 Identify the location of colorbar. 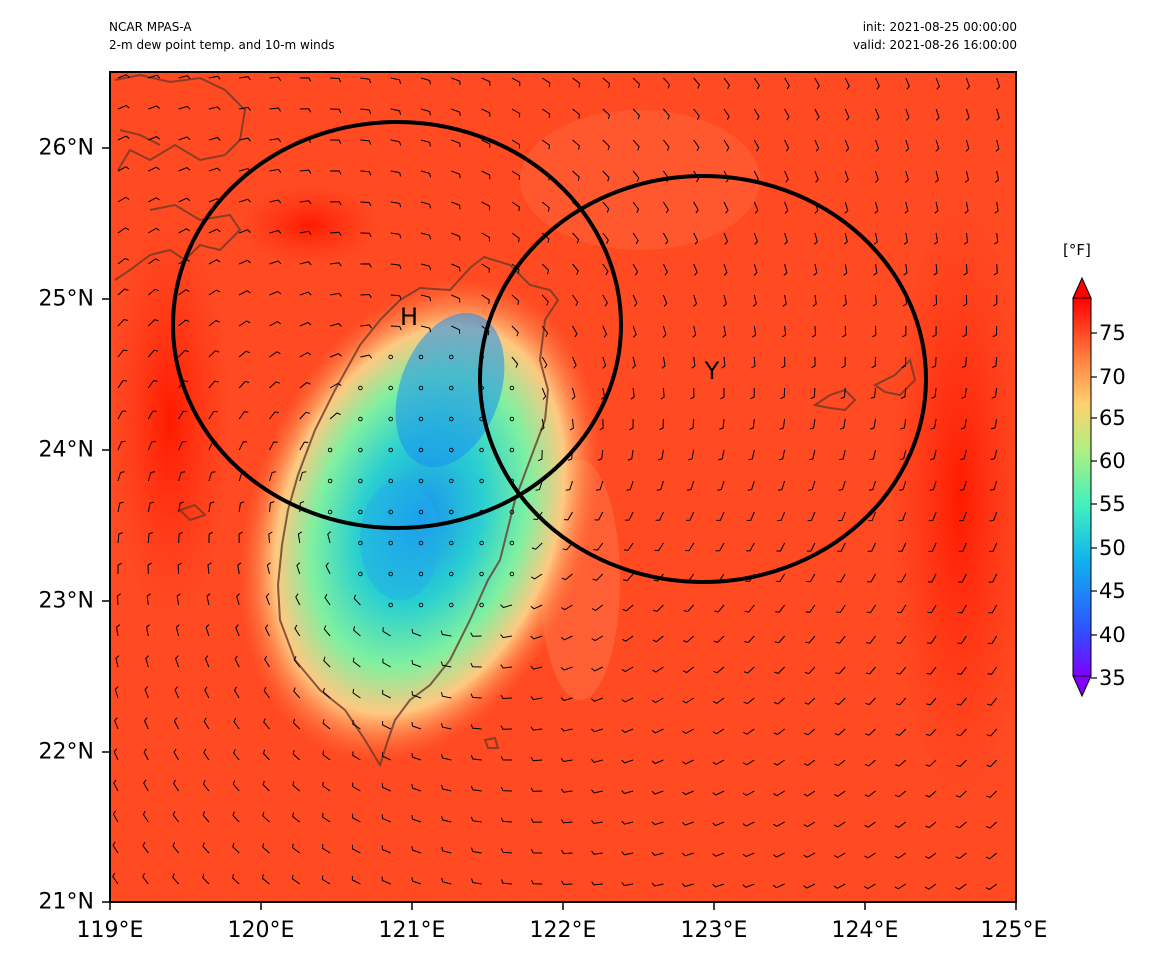
(1084, 487).